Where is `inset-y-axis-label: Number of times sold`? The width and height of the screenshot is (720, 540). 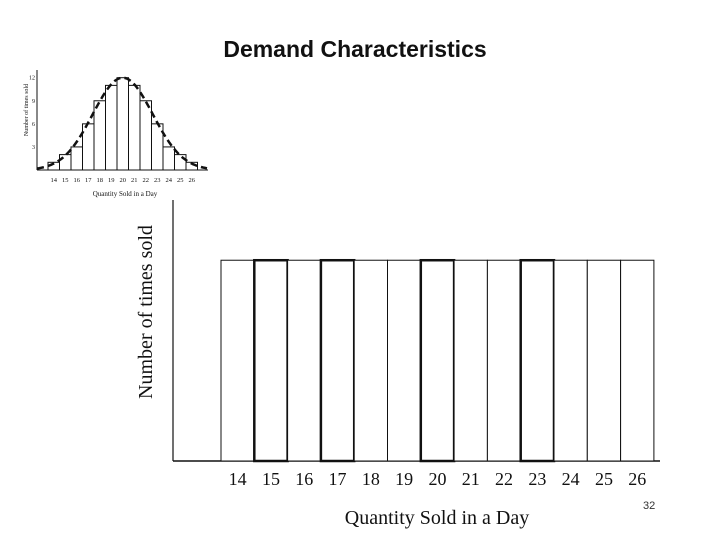 inset-y-axis-label: Number of times sold is located at coordinates (26, 110).